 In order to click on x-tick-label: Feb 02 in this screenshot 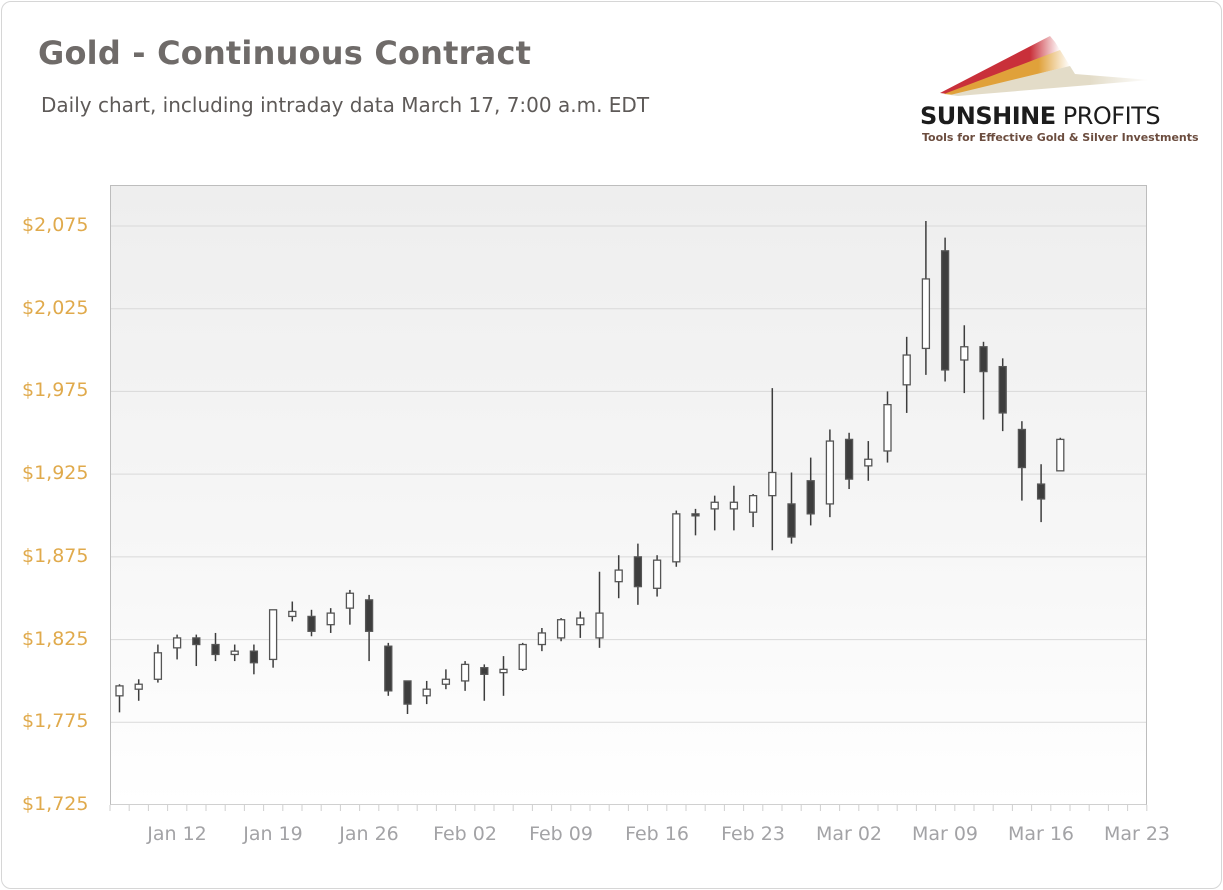, I will do `click(465, 834)`.